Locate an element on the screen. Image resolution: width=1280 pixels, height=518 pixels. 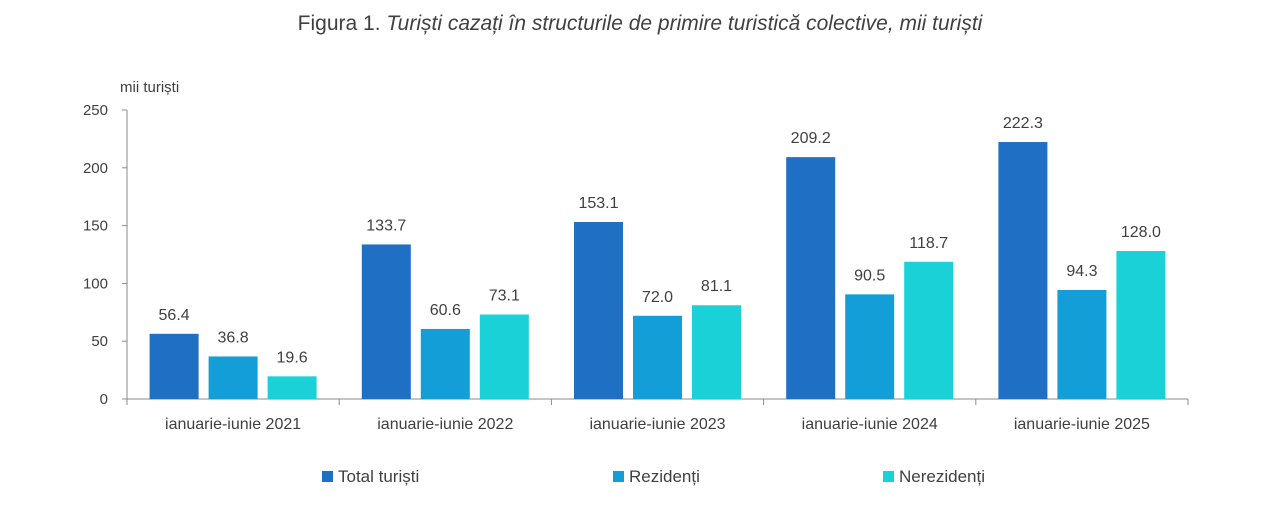
y-axis-label: mii turiști is located at coordinates (149, 87).